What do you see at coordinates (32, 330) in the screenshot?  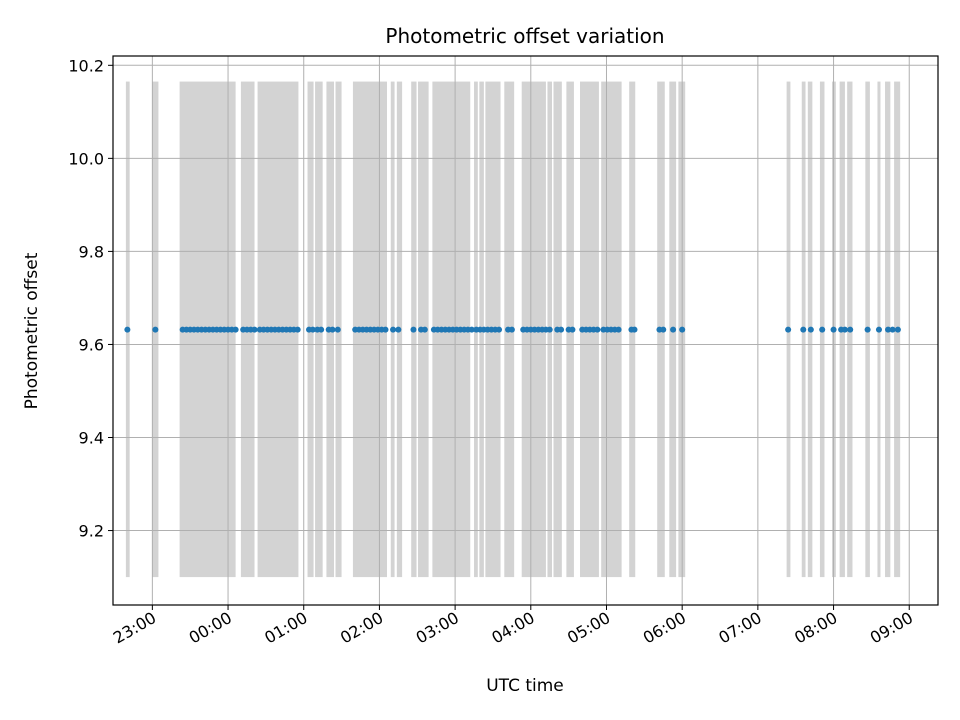 I see `y-axis-title: Photometric offset` at bounding box center [32, 330].